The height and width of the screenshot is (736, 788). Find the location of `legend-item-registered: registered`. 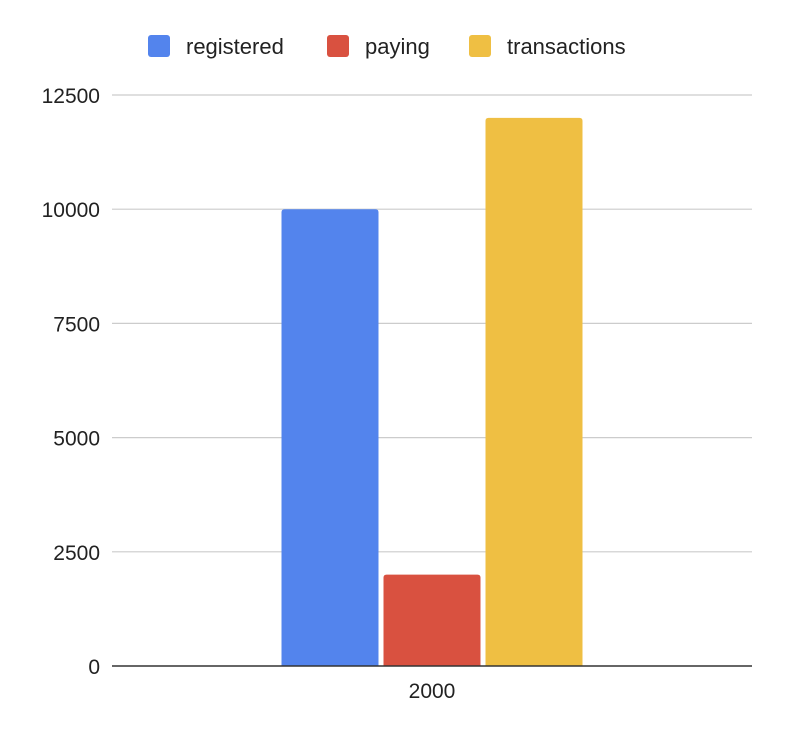

legend-item-registered: registered is located at coordinates (216, 46).